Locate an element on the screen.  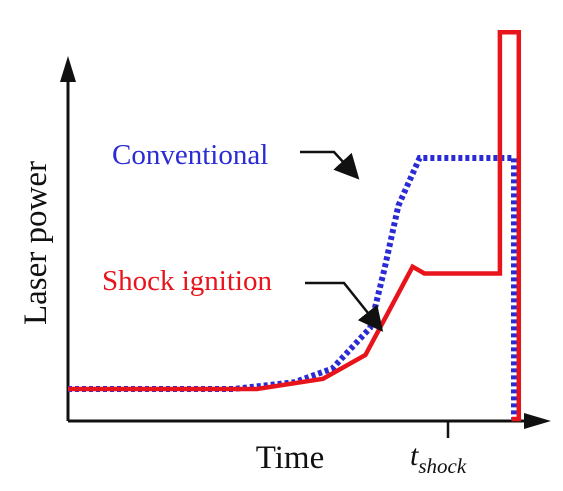
legend-conventional-pointer is located at coordinates (330, 165).